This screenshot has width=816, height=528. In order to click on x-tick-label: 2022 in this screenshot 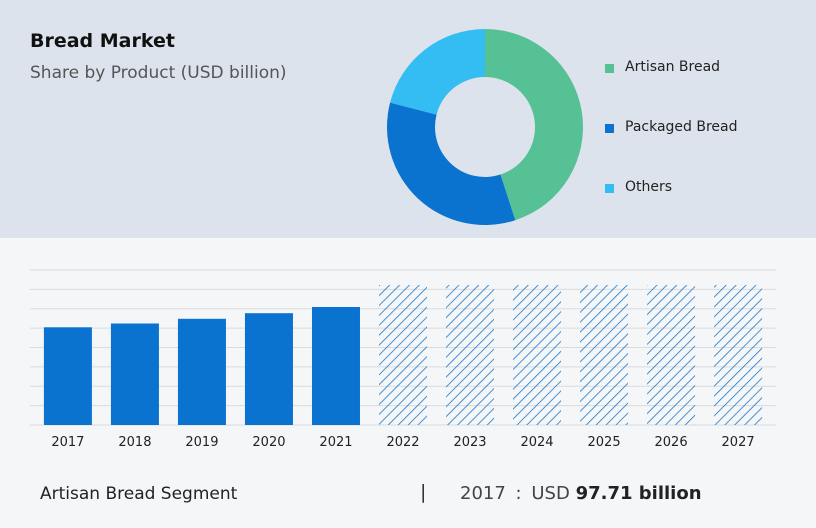, I will do `click(402, 442)`.